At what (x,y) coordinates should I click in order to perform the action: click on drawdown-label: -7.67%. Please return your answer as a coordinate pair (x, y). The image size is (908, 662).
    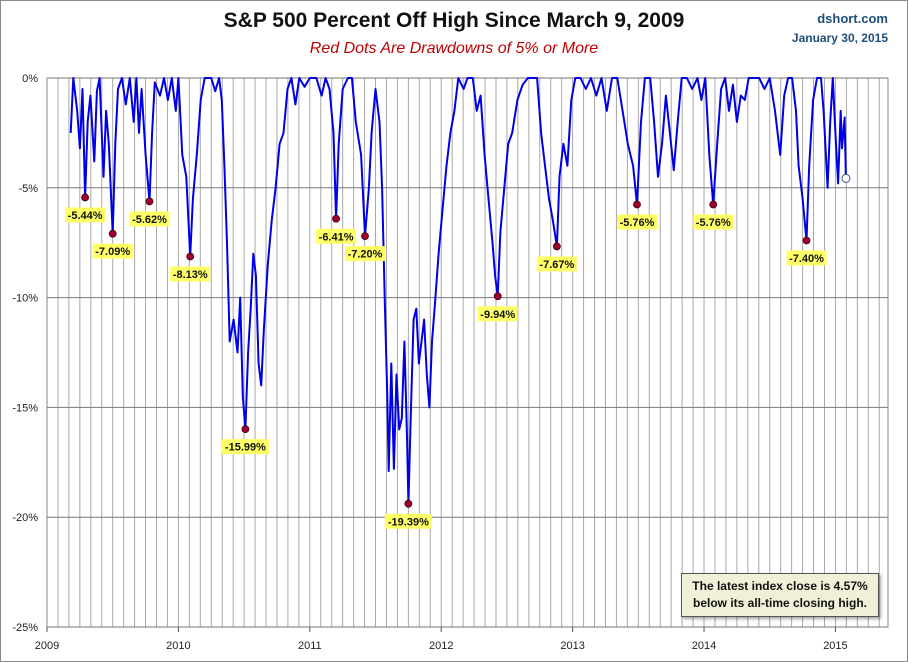
    Looking at the image, I should click on (556, 265).